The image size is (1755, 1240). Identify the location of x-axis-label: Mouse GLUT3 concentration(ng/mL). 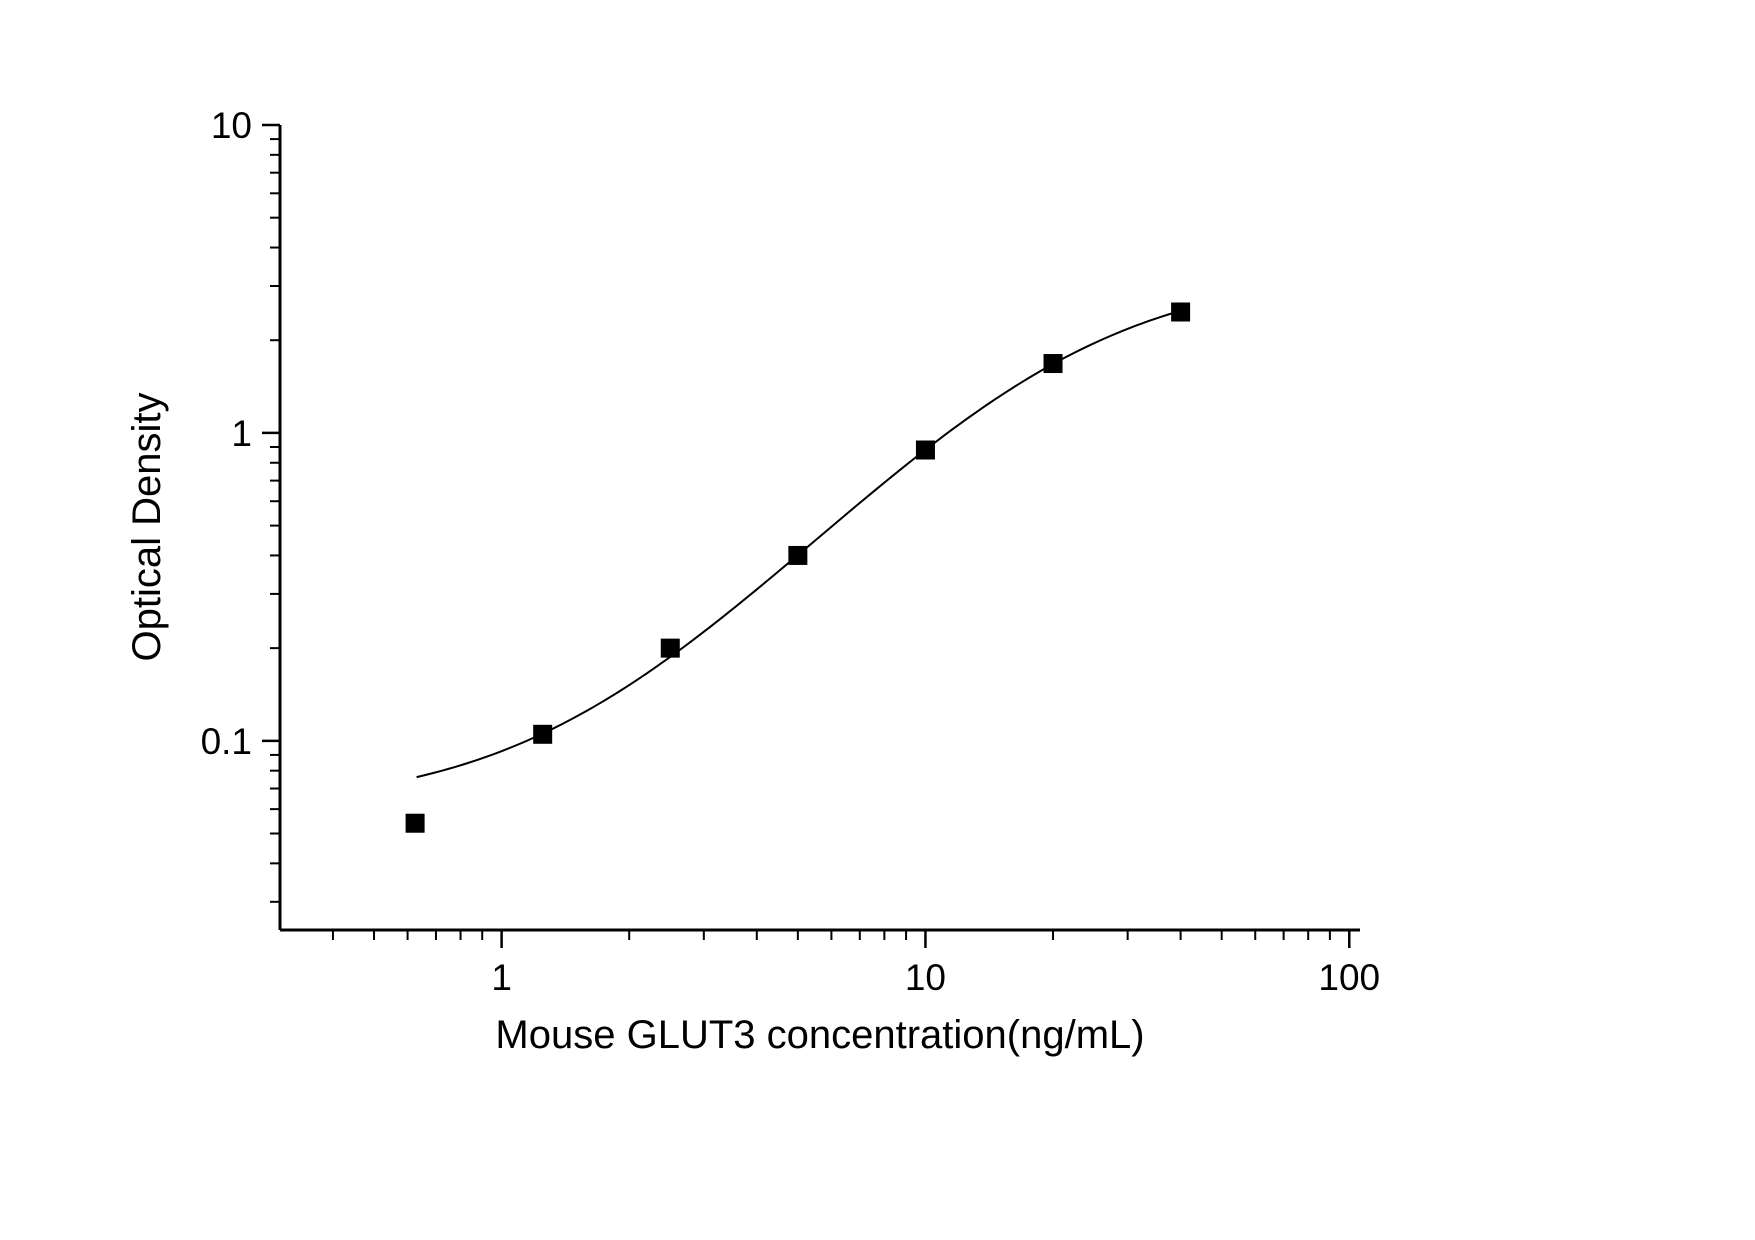
(819, 1035).